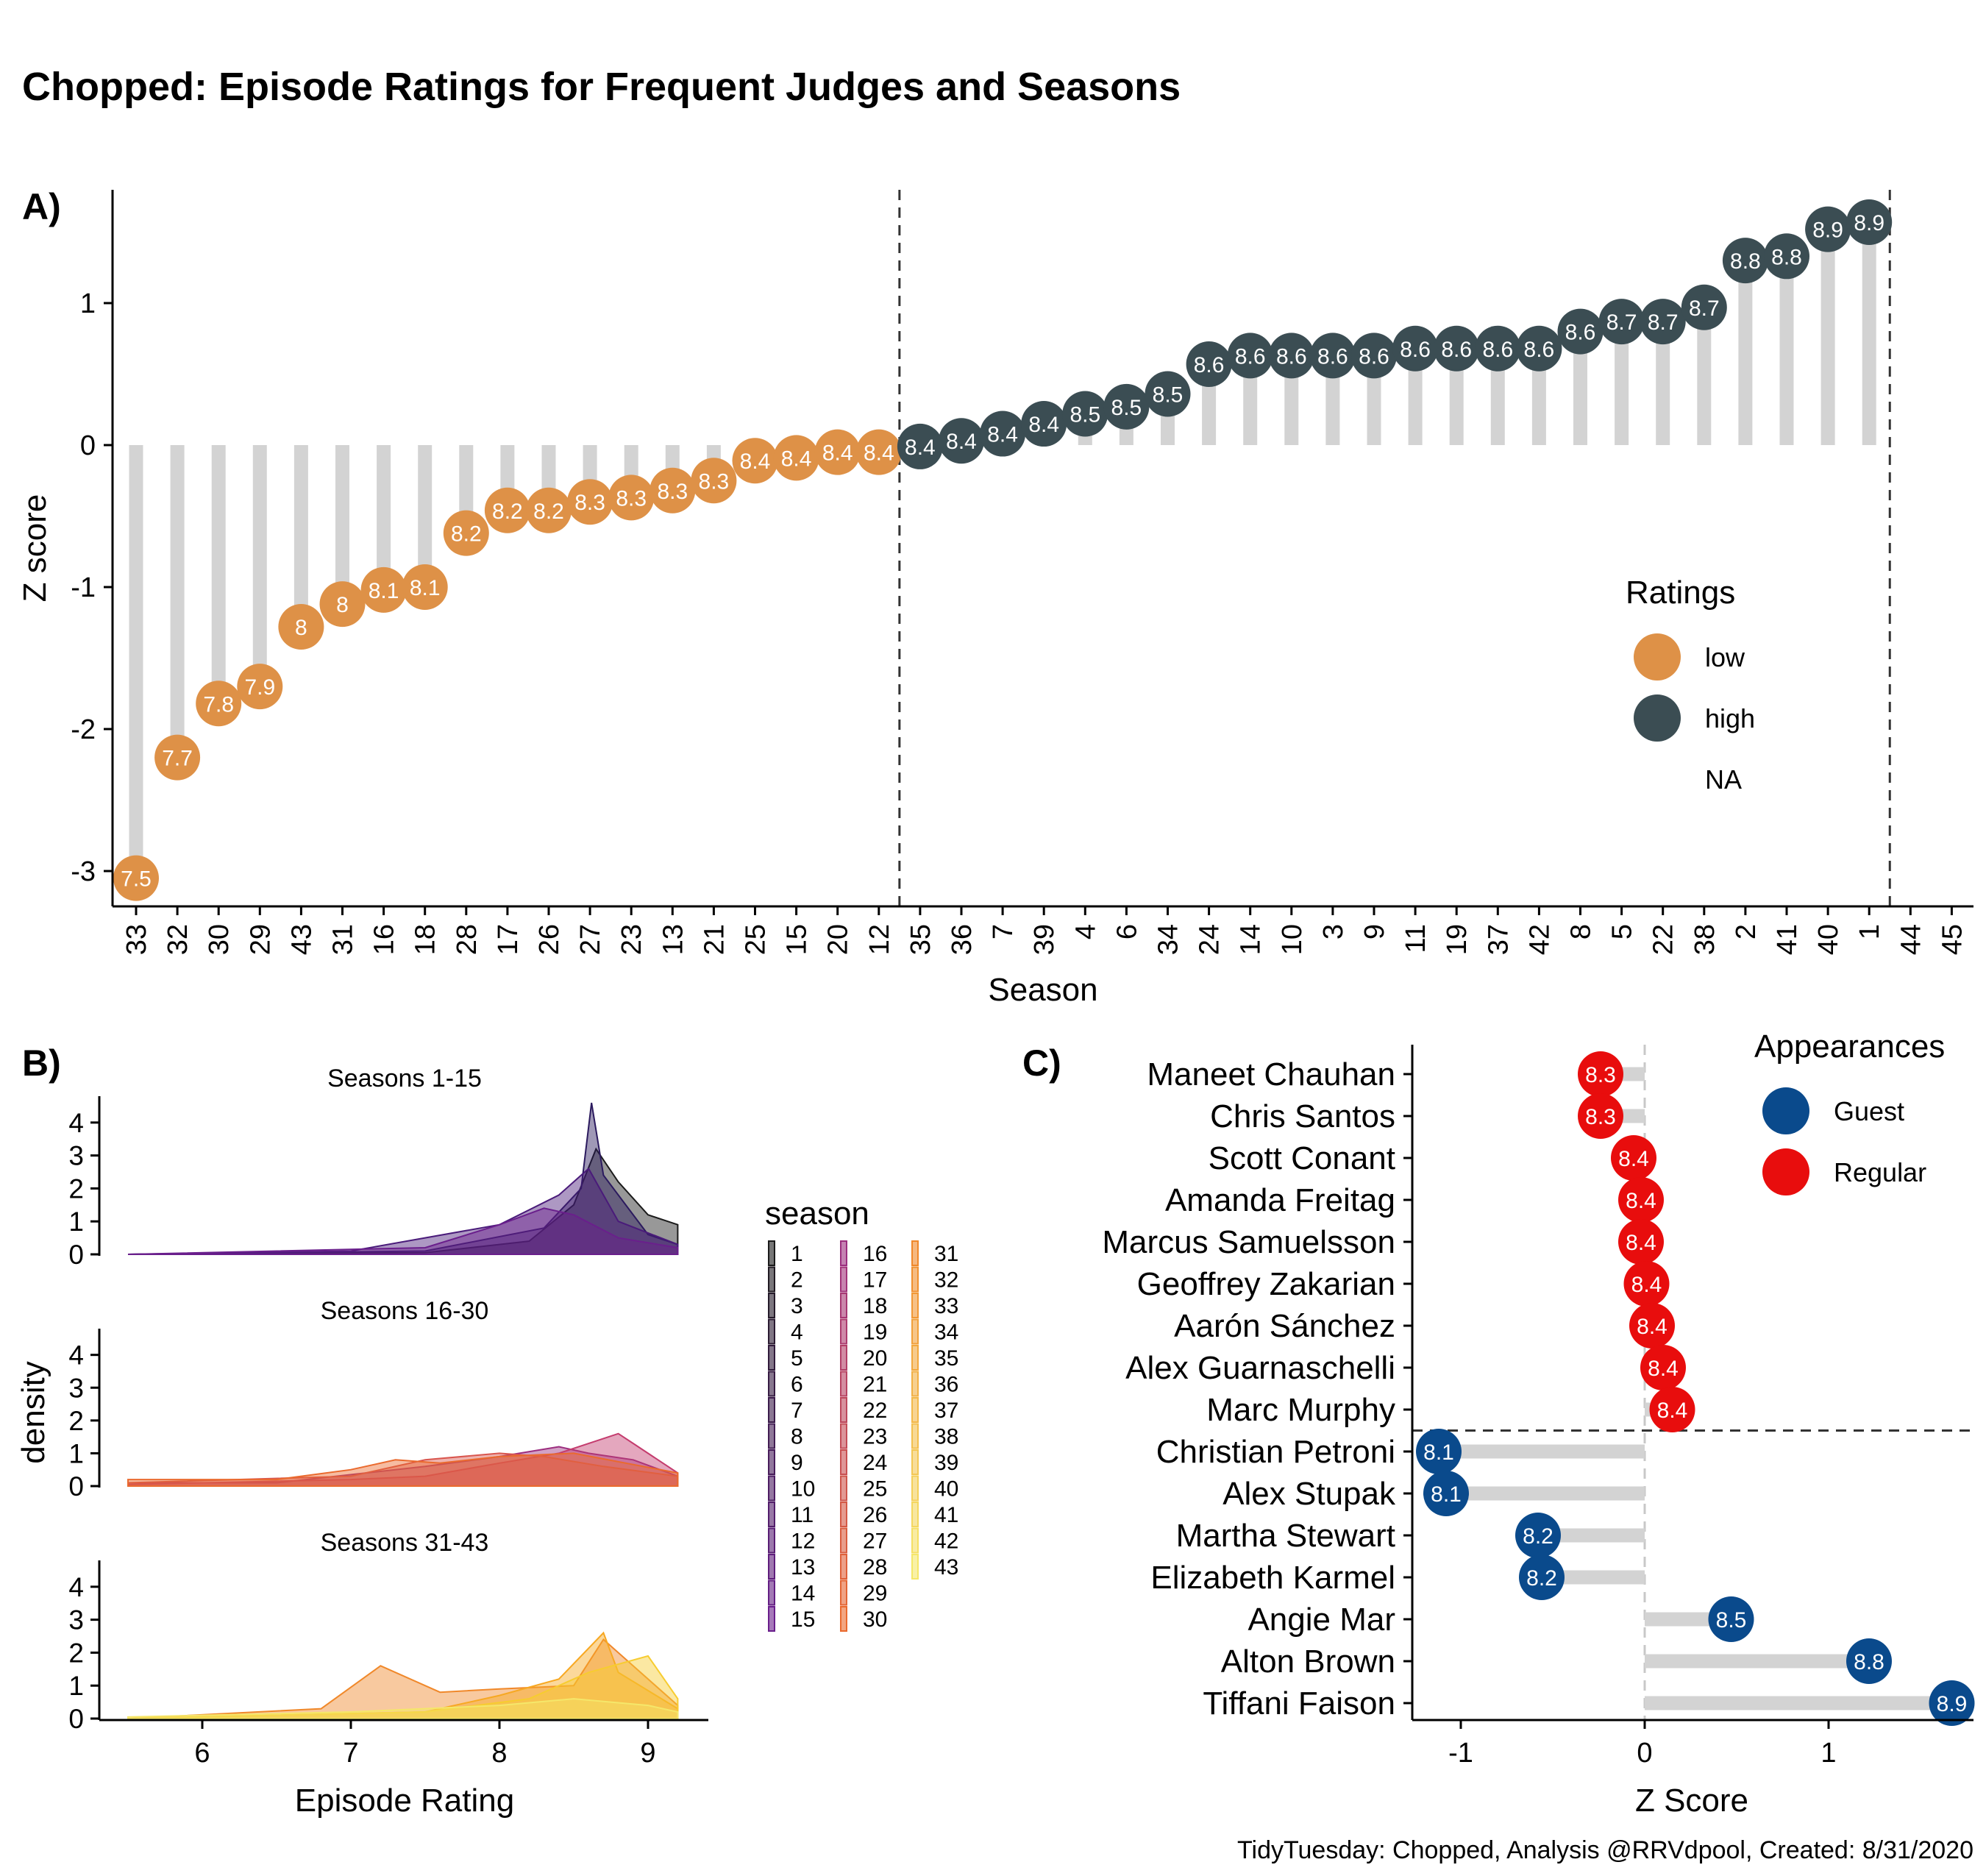 Image resolution: width=1986 pixels, height=1876 pixels. I want to click on season-key-label-39: 39, so click(946, 1463).